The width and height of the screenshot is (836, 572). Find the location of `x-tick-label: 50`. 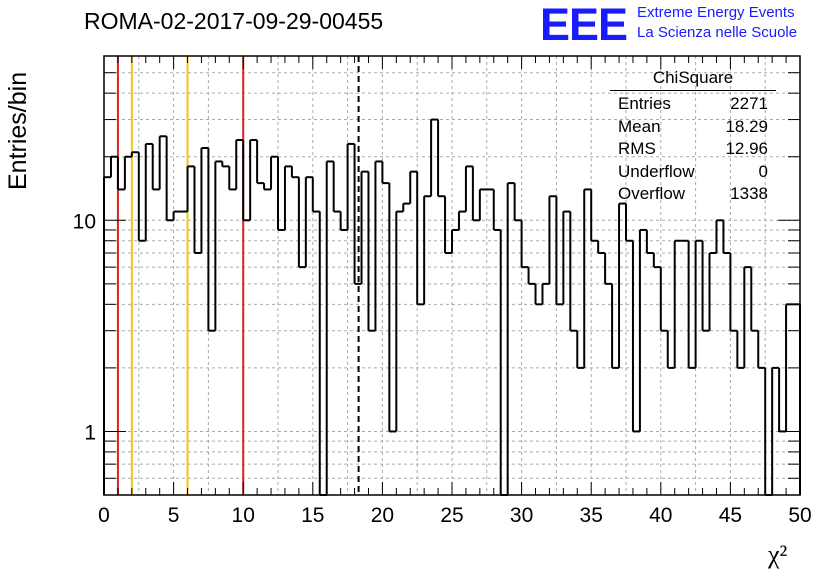

x-tick-label: 50 is located at coordinates (799, 515).